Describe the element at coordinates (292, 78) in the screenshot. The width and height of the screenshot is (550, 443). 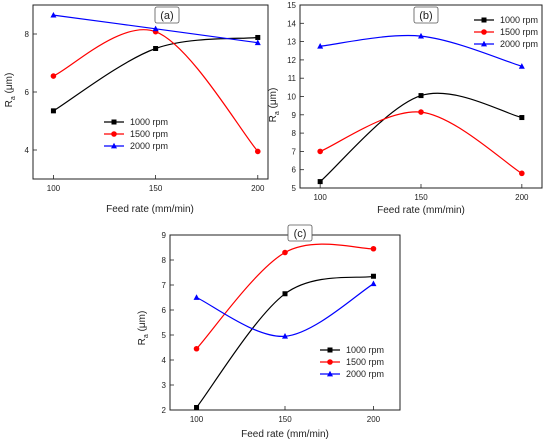
I see `y-tick-label: 11` at that location.